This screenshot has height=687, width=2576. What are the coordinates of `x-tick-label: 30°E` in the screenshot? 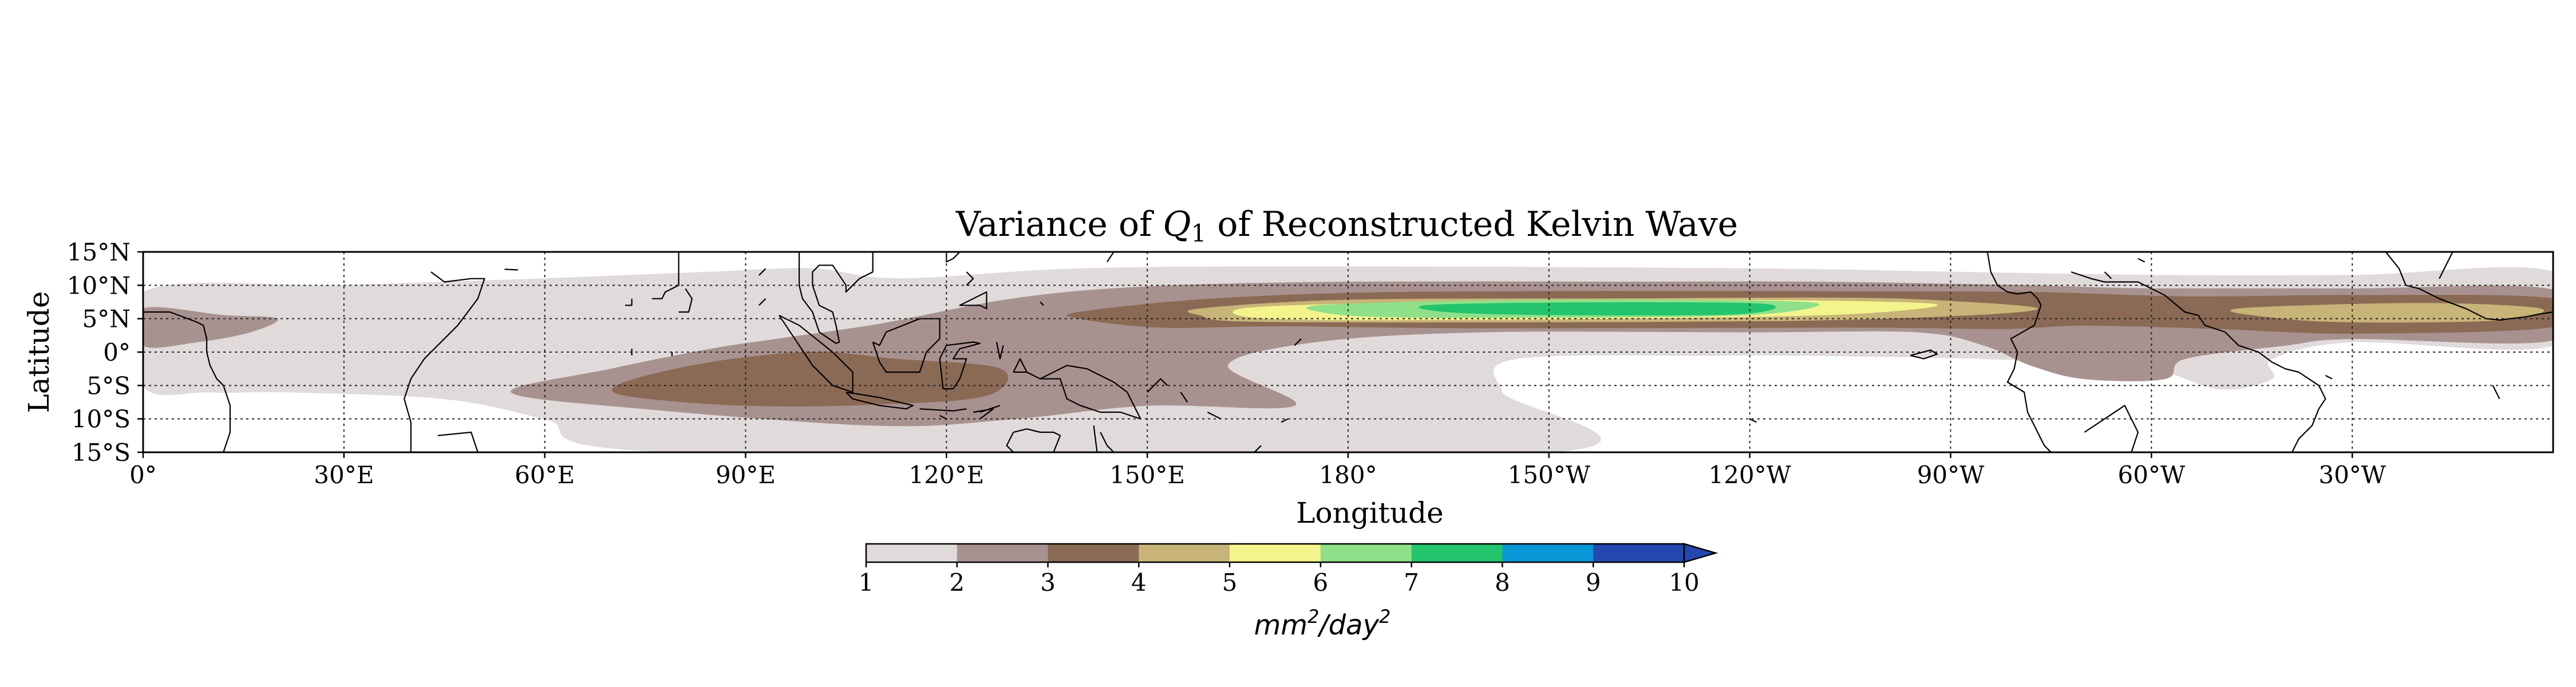 It's located at (344, 475).